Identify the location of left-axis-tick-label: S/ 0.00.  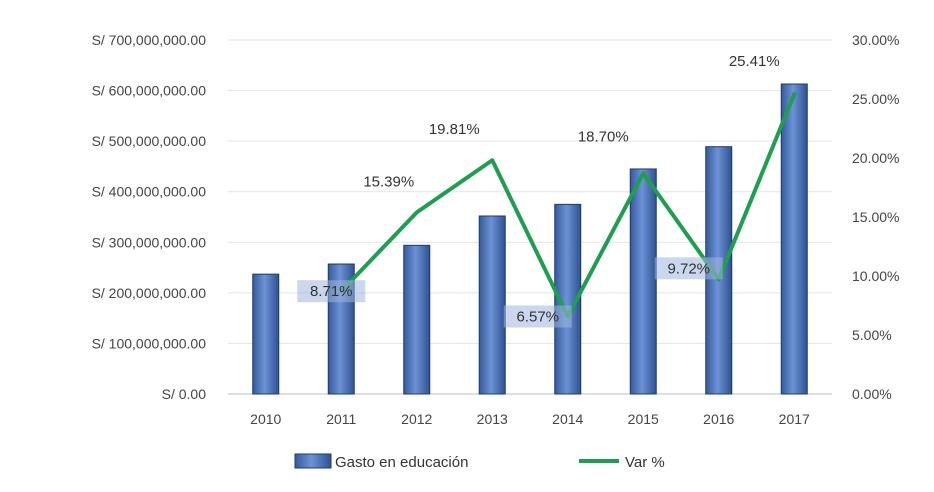
(184, 394).